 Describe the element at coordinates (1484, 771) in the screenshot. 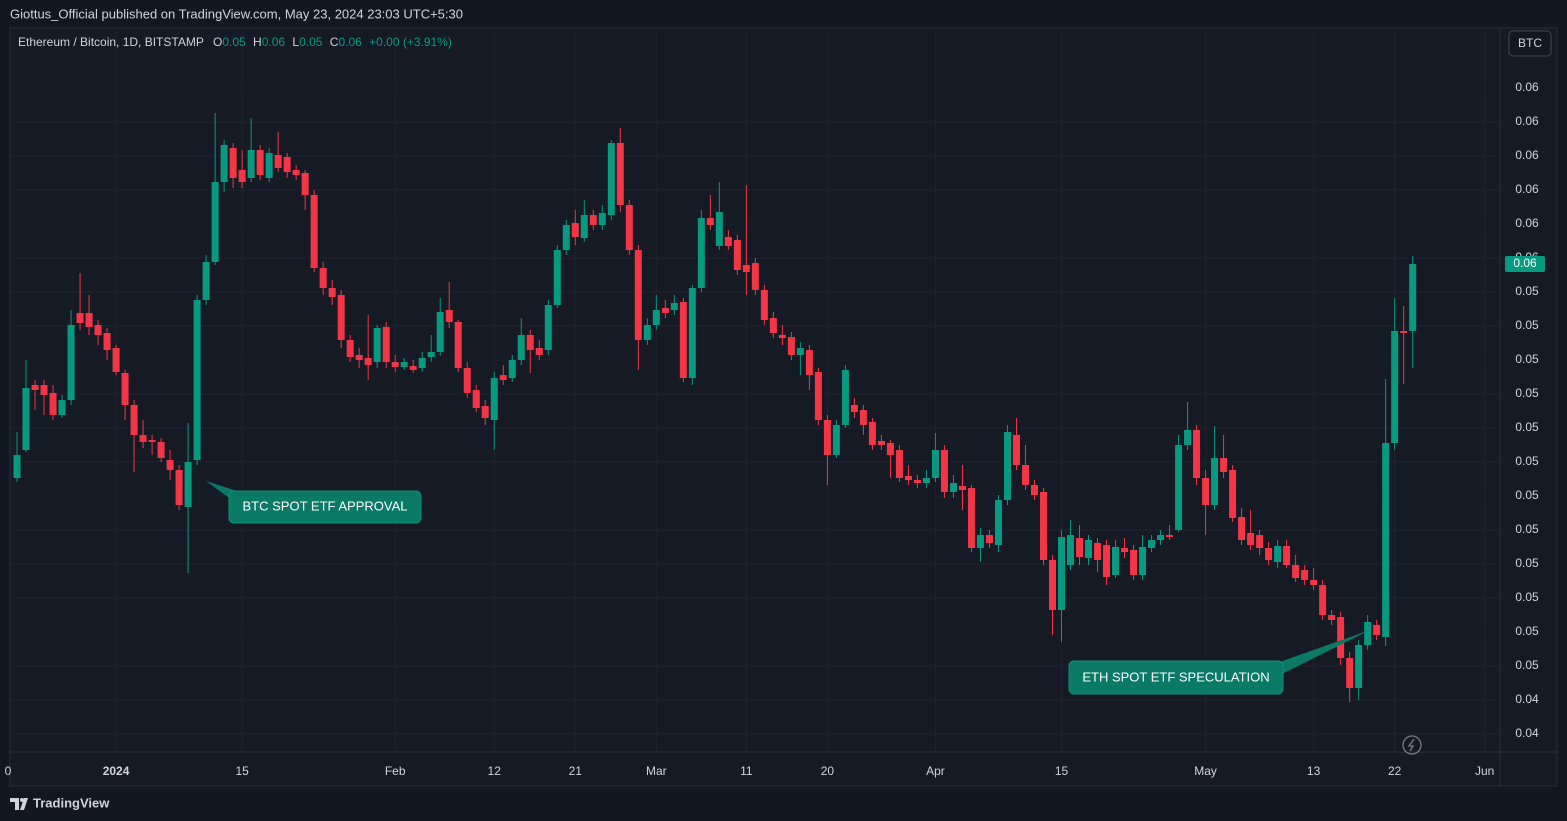

I see `x-tick-label: Jun` at that location.